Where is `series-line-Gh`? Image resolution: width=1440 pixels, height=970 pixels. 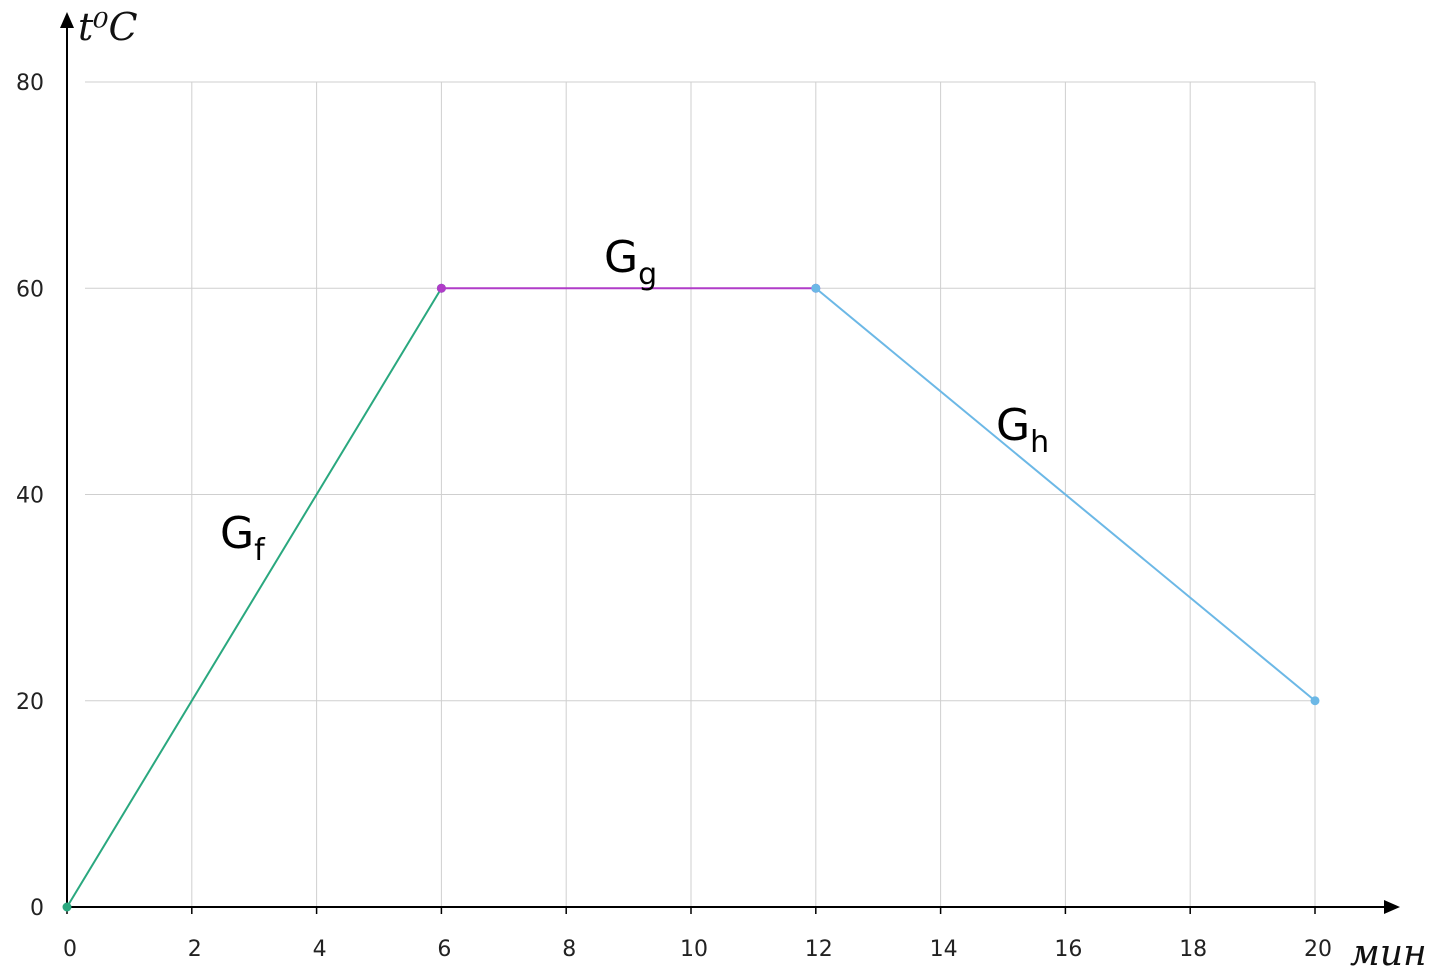
series-line-Gh is located at coordinates (1065, 494).